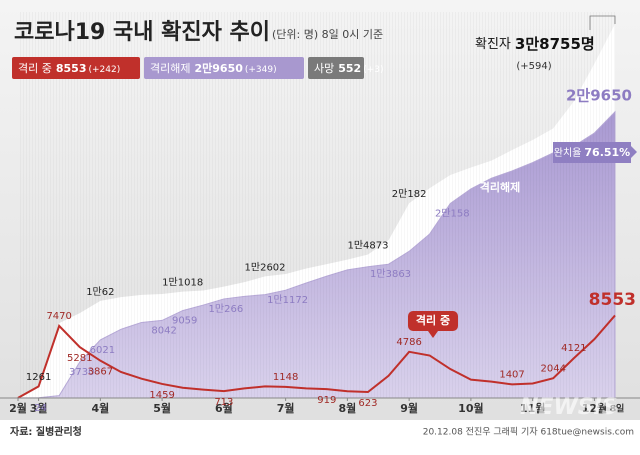  What do you see at coordinates (100, 408) in the screenshot?
I see `x-tick-label: 4월` at bounding box center [100, 408].